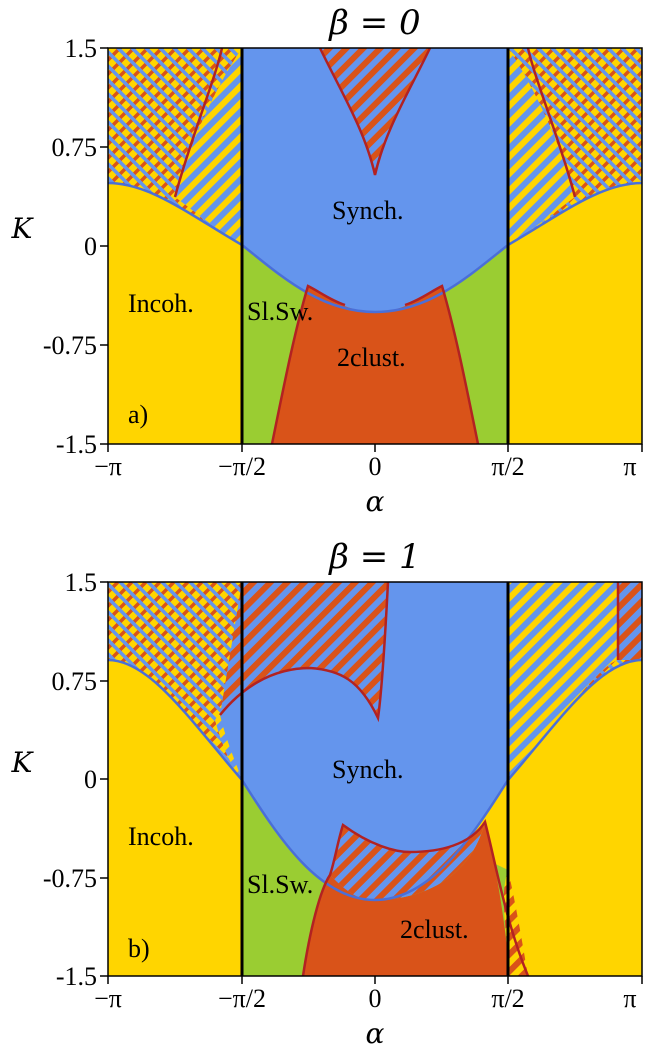 This screenshot has height=1049, width=650. I want to click on x-tick-label-b-1: −π/2, so click(242, 998).